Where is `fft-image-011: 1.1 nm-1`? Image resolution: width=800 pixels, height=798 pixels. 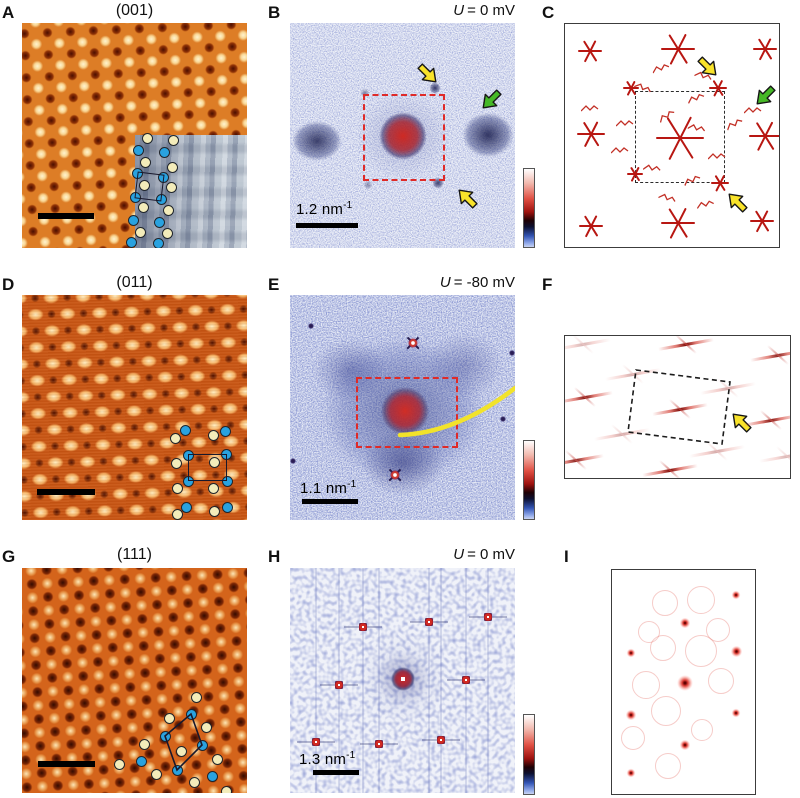
fft-image-011: 1.1 nm-1 is located at coordinates (402, 407).